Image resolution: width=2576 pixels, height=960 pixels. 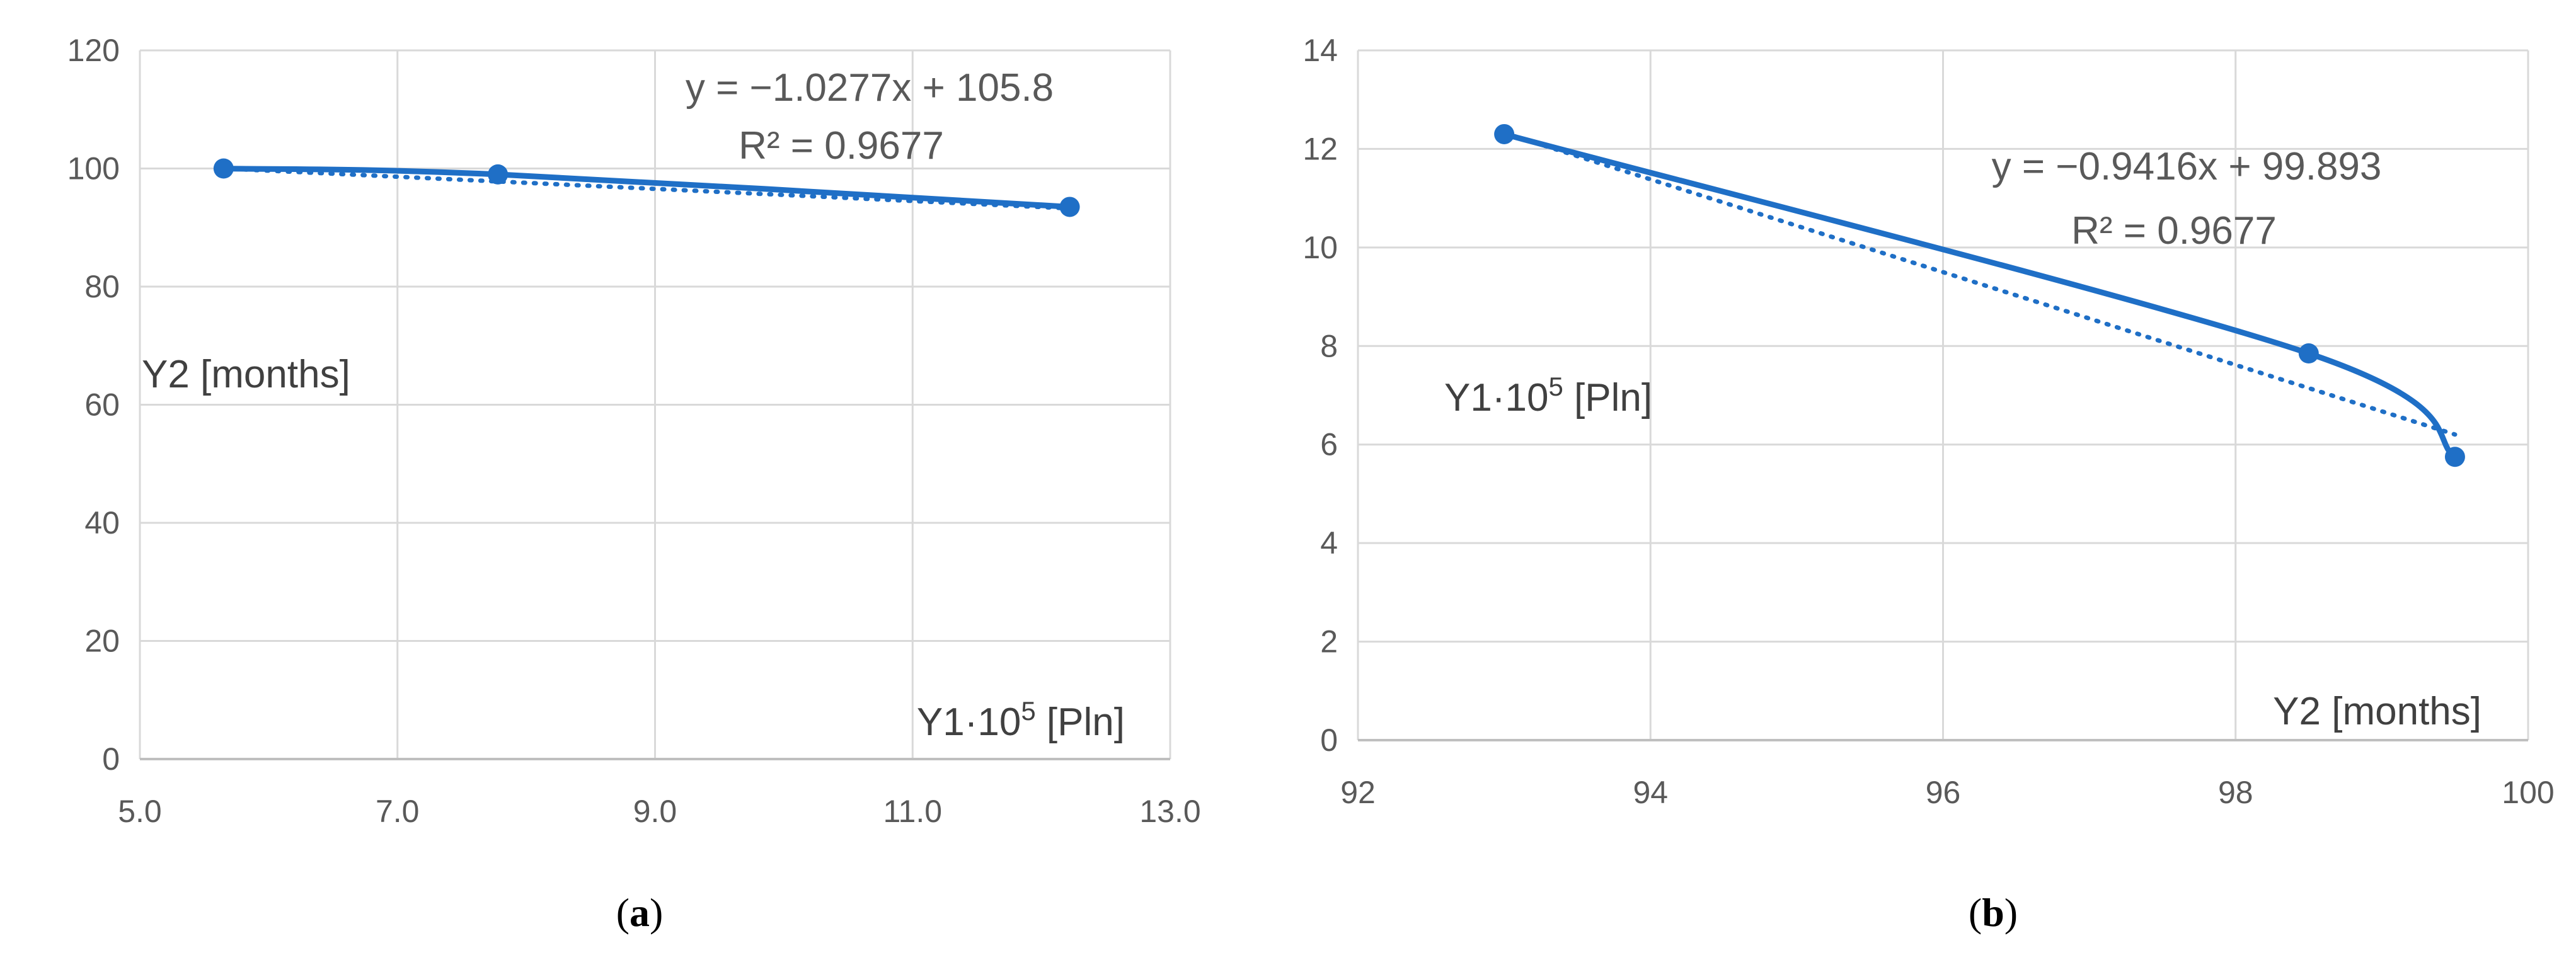 I want to click on chart-b-y-axis-label-base: Y1·10, so click(x=1496, y=398).